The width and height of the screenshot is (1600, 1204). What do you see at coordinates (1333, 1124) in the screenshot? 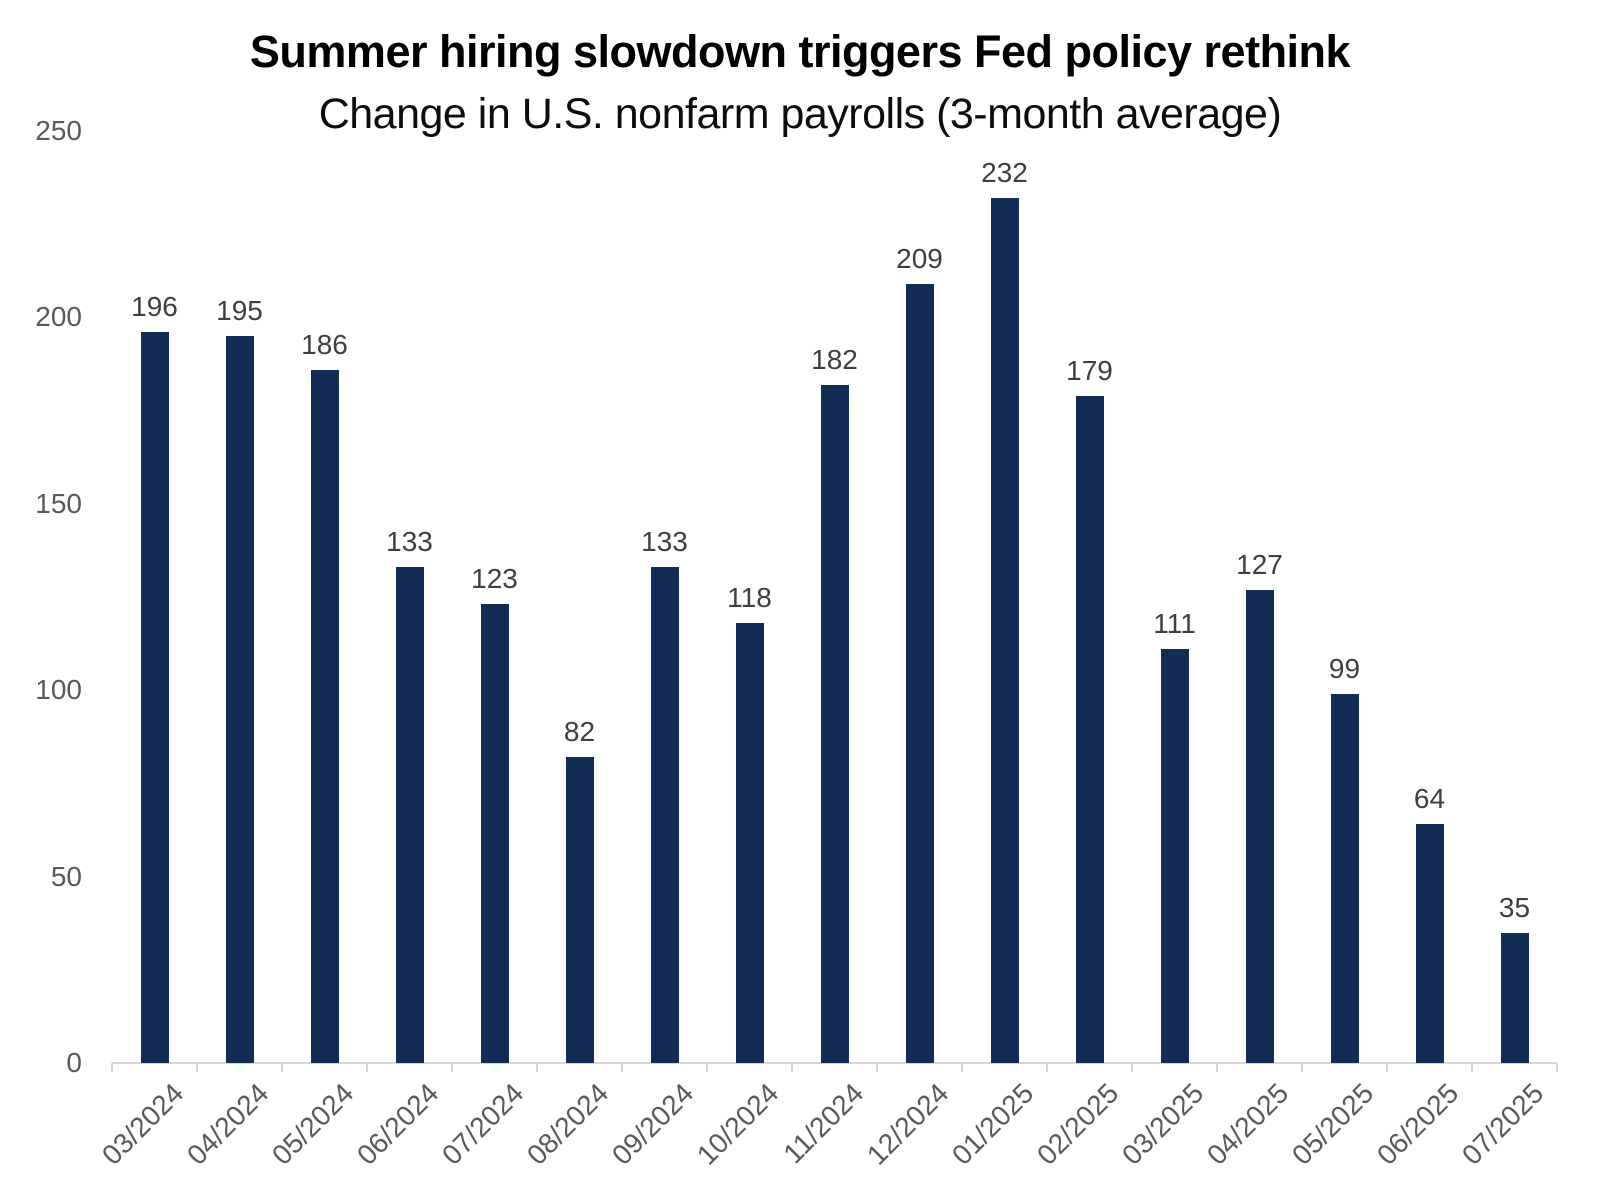
I see `x-axis-label: 05/2025` at bounding box center [1333, 1124].